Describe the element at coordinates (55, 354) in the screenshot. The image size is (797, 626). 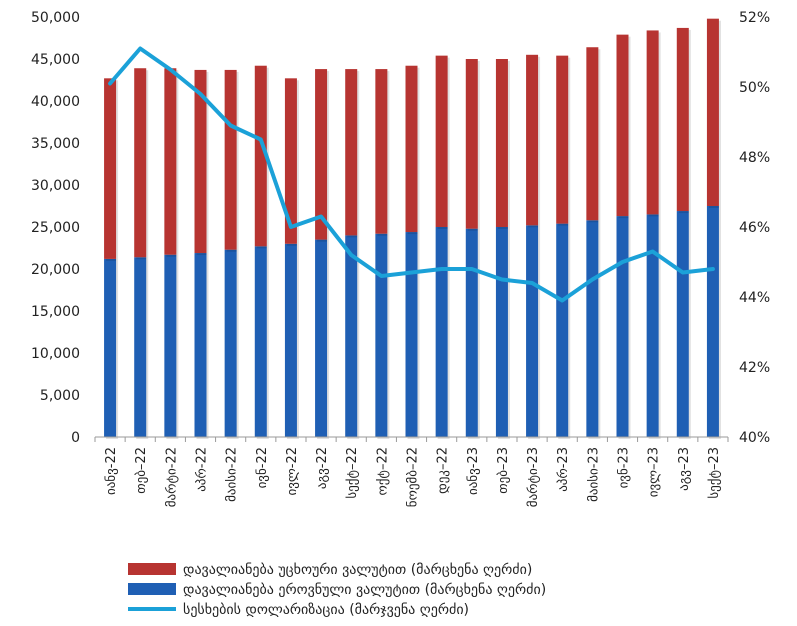
I see `y-left-tick-label: 10,000` at that location.